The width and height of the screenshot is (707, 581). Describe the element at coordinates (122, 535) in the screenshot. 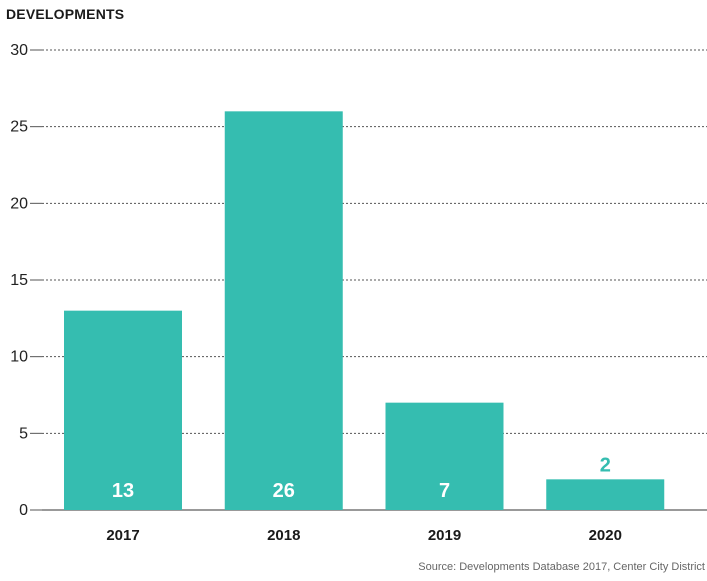

I see `x-tick-label: 2017` at that location.